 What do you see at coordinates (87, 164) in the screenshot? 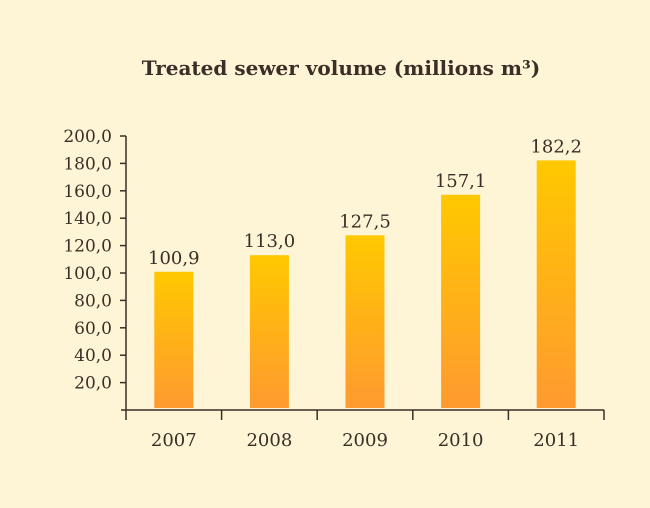
I see `y-tick-label: 180,0` at bounding box center [87, 164].